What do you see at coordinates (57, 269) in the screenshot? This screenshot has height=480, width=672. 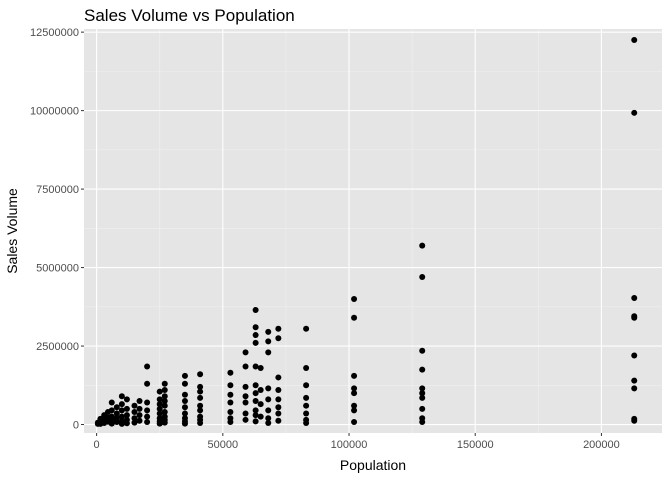 I see `y-tick-label: 5000000` at bounding box center [57, 269].